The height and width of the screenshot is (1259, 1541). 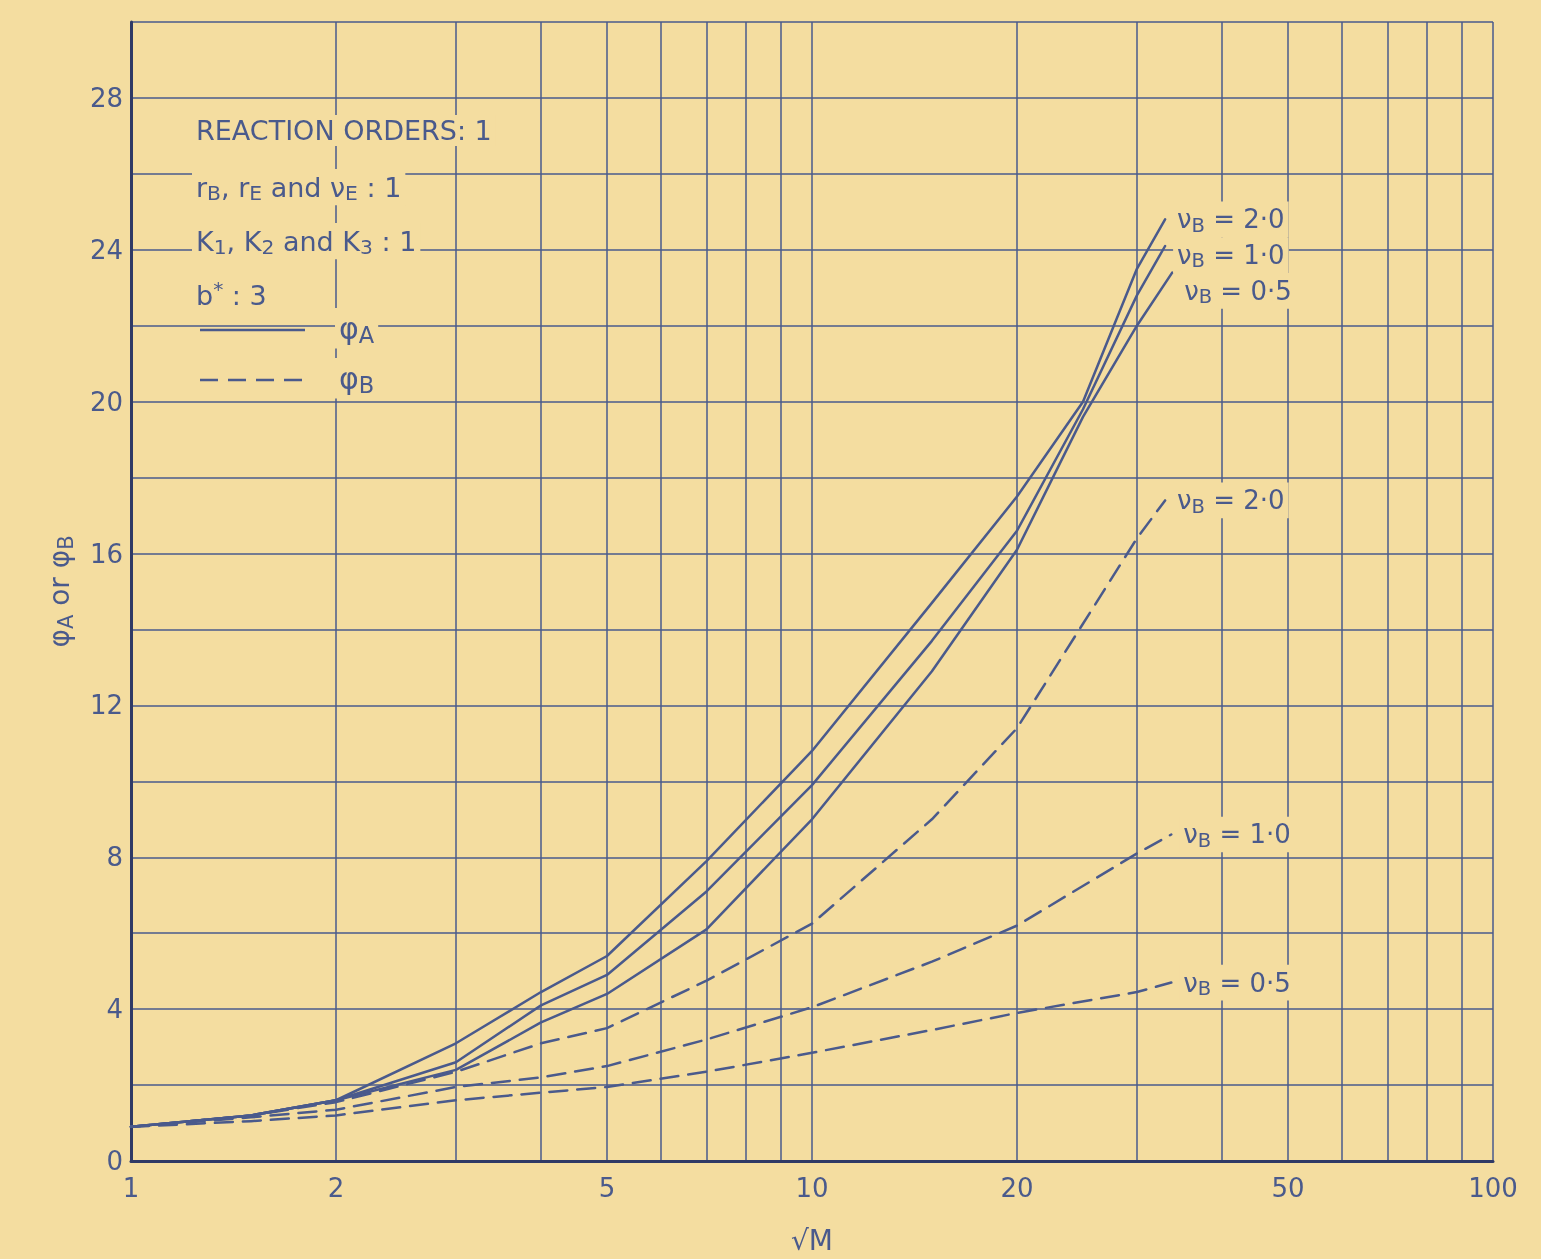 I want to click on y-tick-label: 24, so click(x=106, y=249).